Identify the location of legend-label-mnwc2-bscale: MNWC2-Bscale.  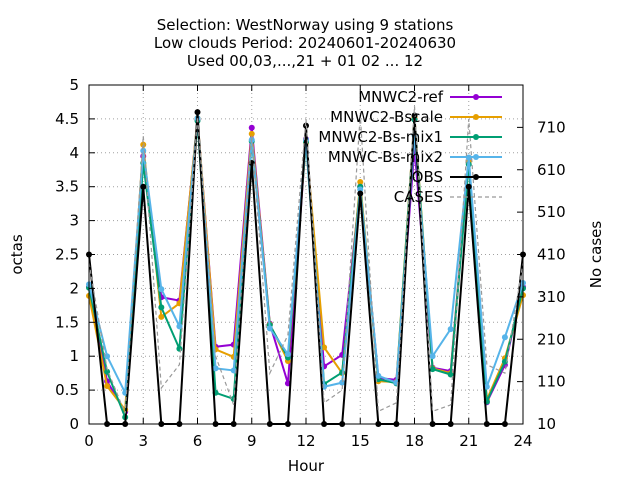
(386, 117).